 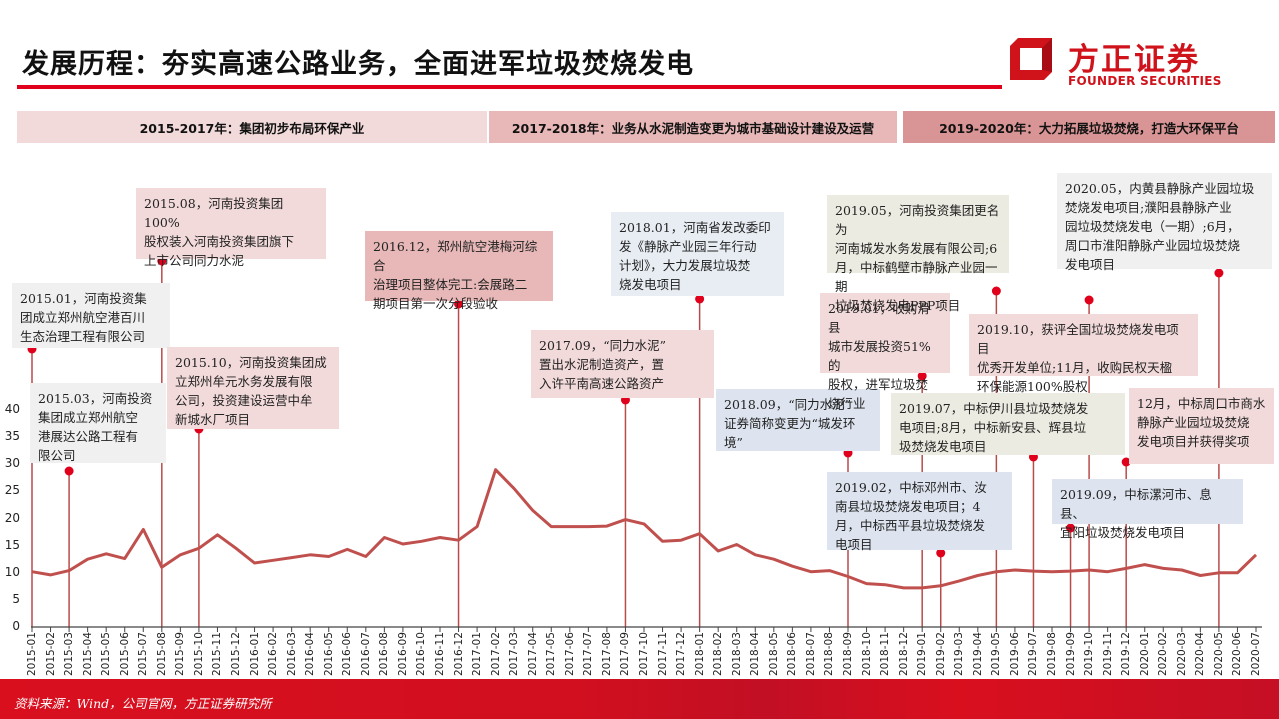 What do you see at coordinates (866, 654) in the screenshot?
I see `x-tick-label: 2018-10` at bounding box center [866, 654].